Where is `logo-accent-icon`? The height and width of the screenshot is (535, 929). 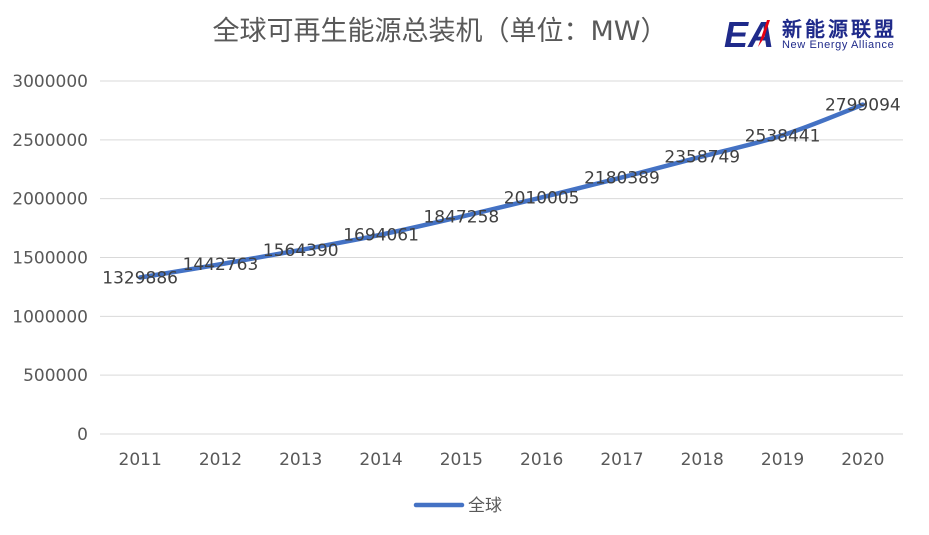 logo-accent-icon is located at coordinates (764, 33).